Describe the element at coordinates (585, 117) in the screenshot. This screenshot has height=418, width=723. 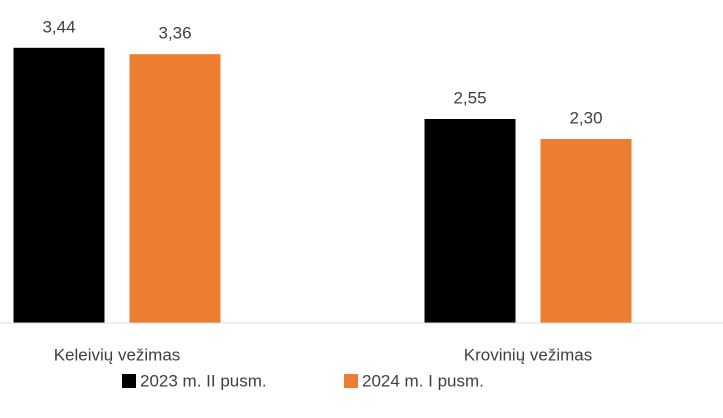
I see `data-label: 2,30` at that location.